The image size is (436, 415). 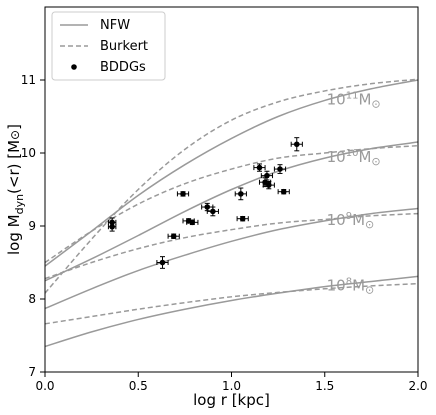 What do you see at coordinates (354, 158) in the screenshot?
I see `mass-annotation-1: 1010M⊙` at bounding box center [354, 158].